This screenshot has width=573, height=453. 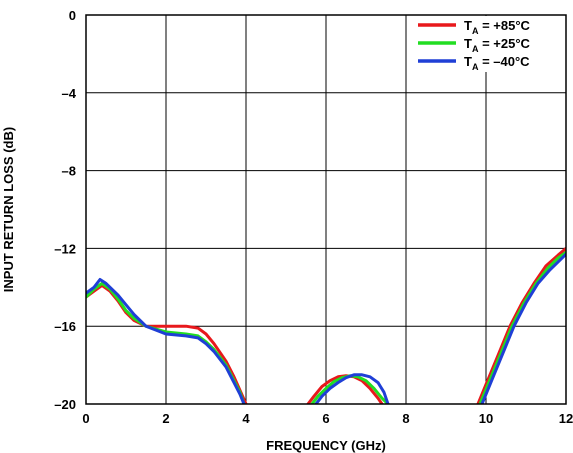 What do you see at coordinates (497, 27) in the screenshot?
I see `legend-label-0: TA = +85°C` at bounding box center [497, 27].